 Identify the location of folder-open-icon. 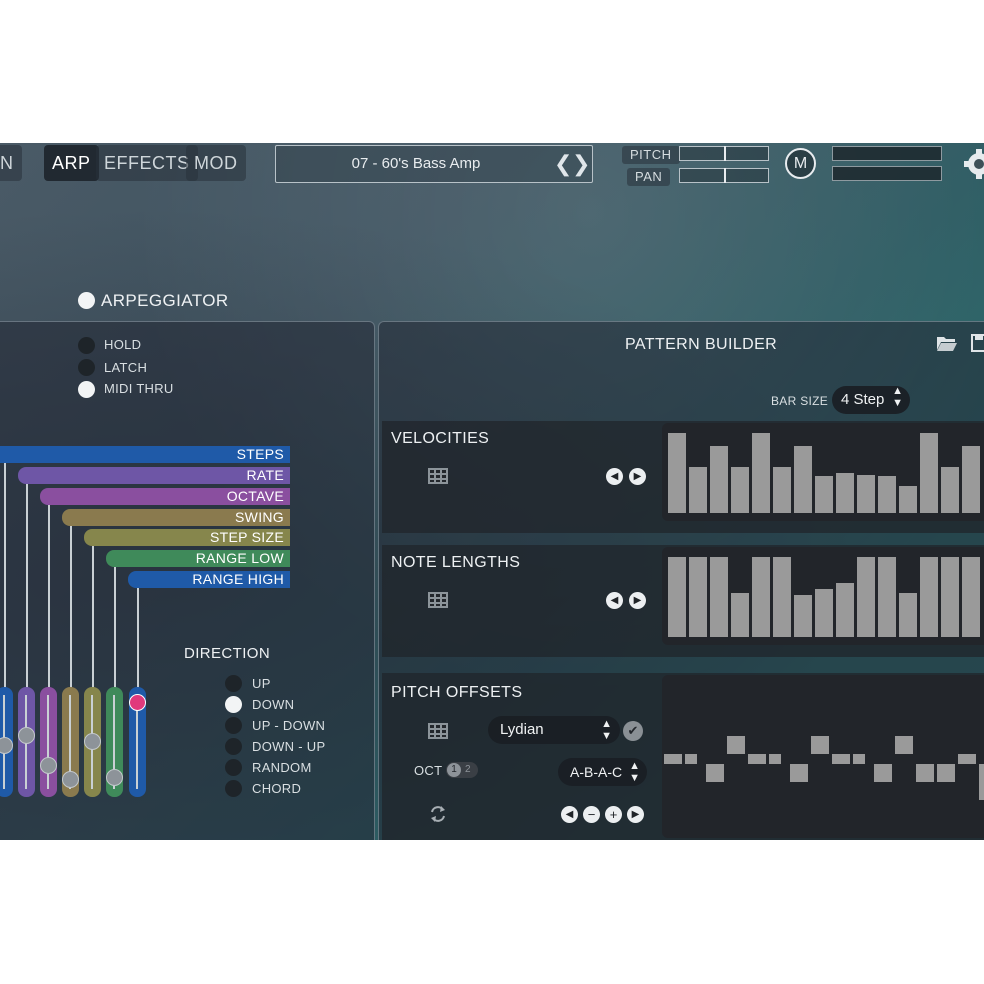
(947, 343).